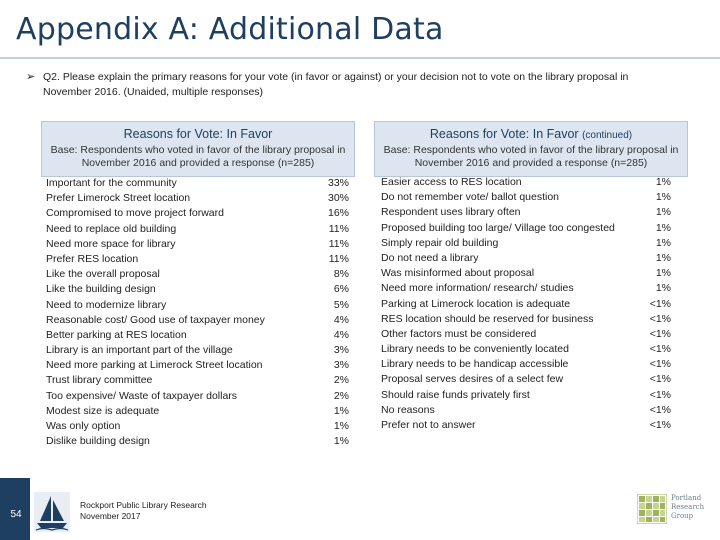  Describe the element at coordinates (199, 305) in the screenshot. I see `list-item: Need to modernize library 5%` at that location.